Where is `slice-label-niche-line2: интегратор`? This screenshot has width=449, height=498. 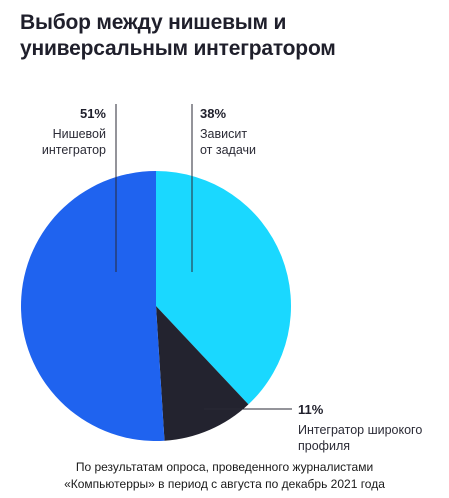 slice-label-niche-line2: интегратор is located at coordinates (73, 150).